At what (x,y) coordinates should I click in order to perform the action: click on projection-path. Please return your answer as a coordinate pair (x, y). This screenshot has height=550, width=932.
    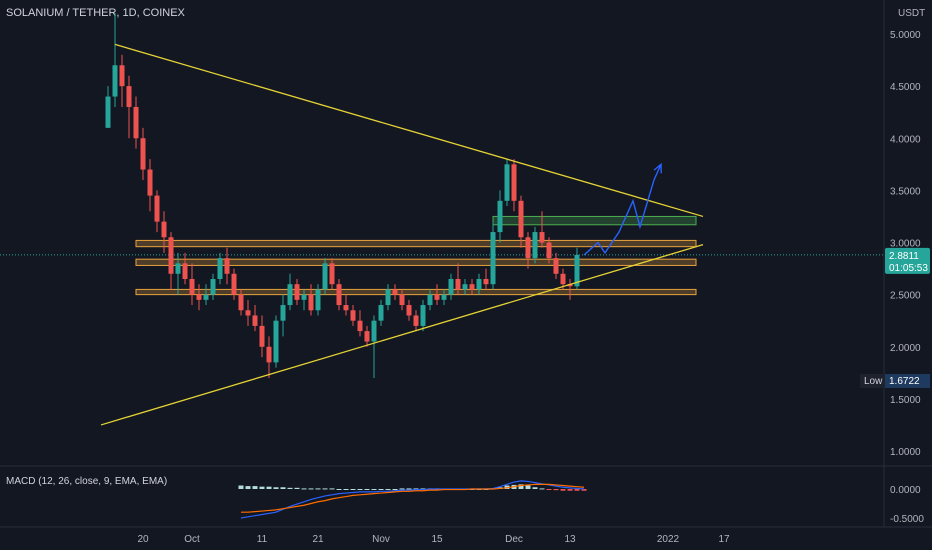
    Looking at the image, I should click on (622, 210).